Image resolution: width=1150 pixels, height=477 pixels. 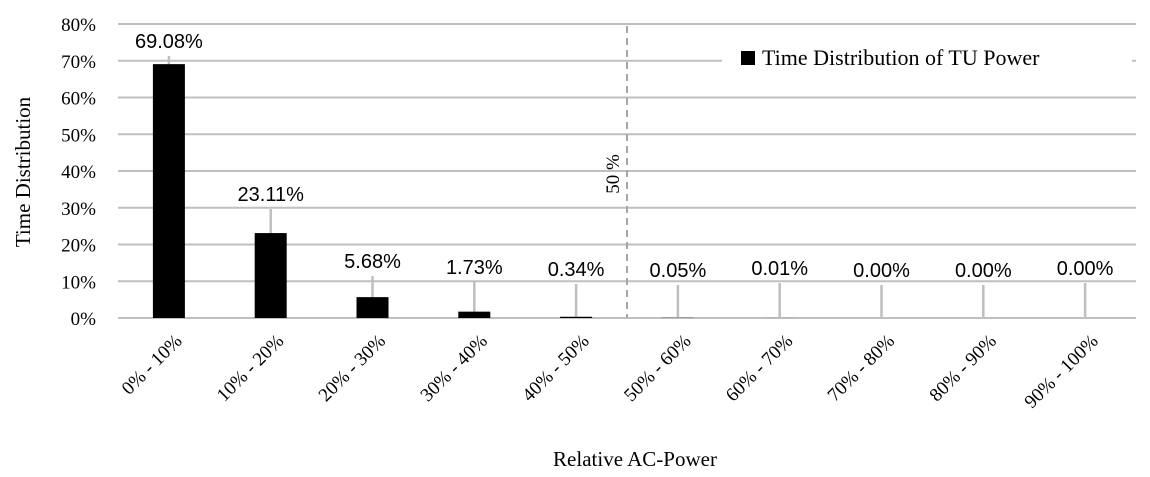 I want to click on data-label: 1.73%, so click(x=474, y=268).